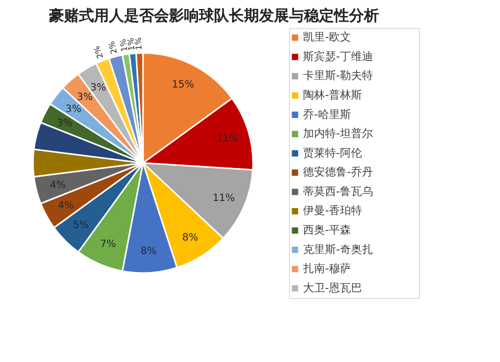  Describe the element at coordinates (338, 133) in the screenshot. I see `legend-label: 加内特-坦普尔` at that location.